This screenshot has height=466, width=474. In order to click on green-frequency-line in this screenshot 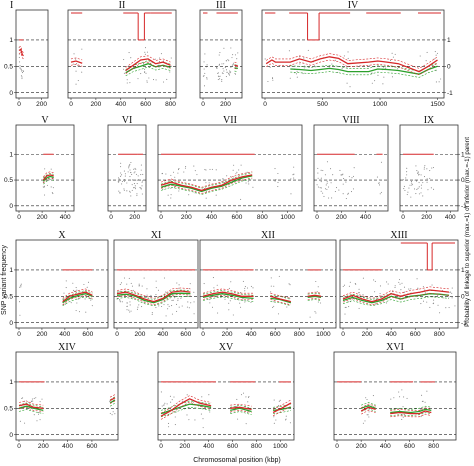, I will do `click(77, 298)`.